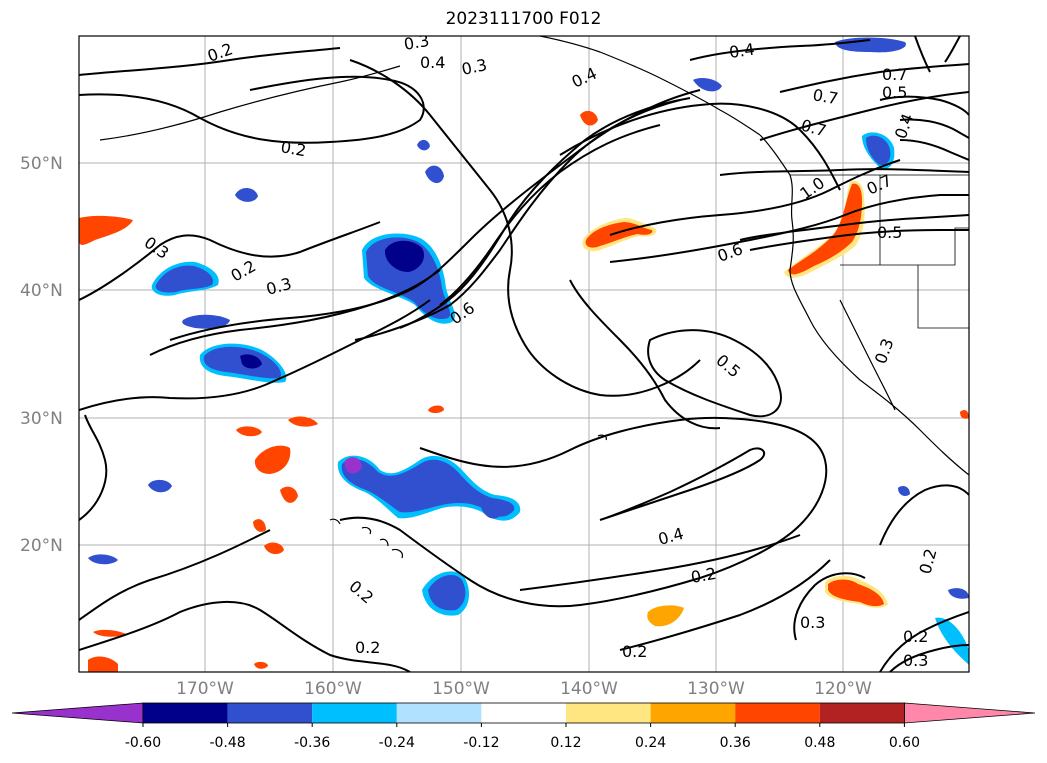 The height and width of the screenshot is (763, 1047). I want to click on colorbar-tick-label: 0.60, so click(904, 743).